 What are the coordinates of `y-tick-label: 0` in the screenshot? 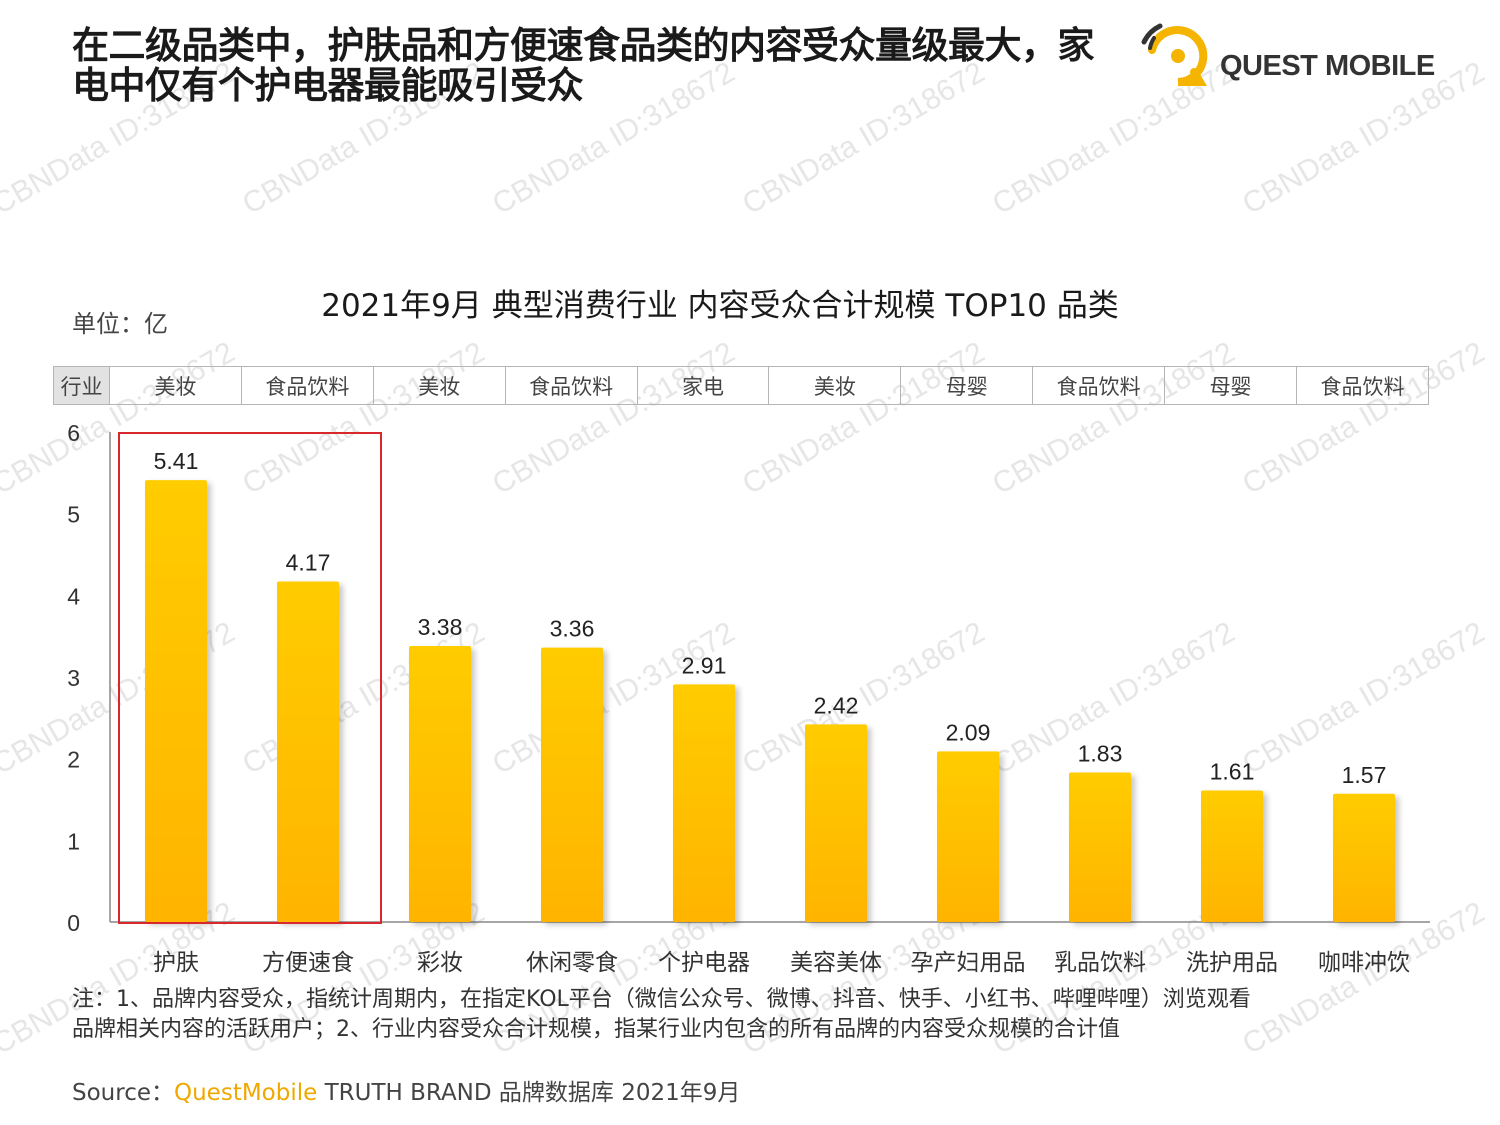 It's located at (73, 923).